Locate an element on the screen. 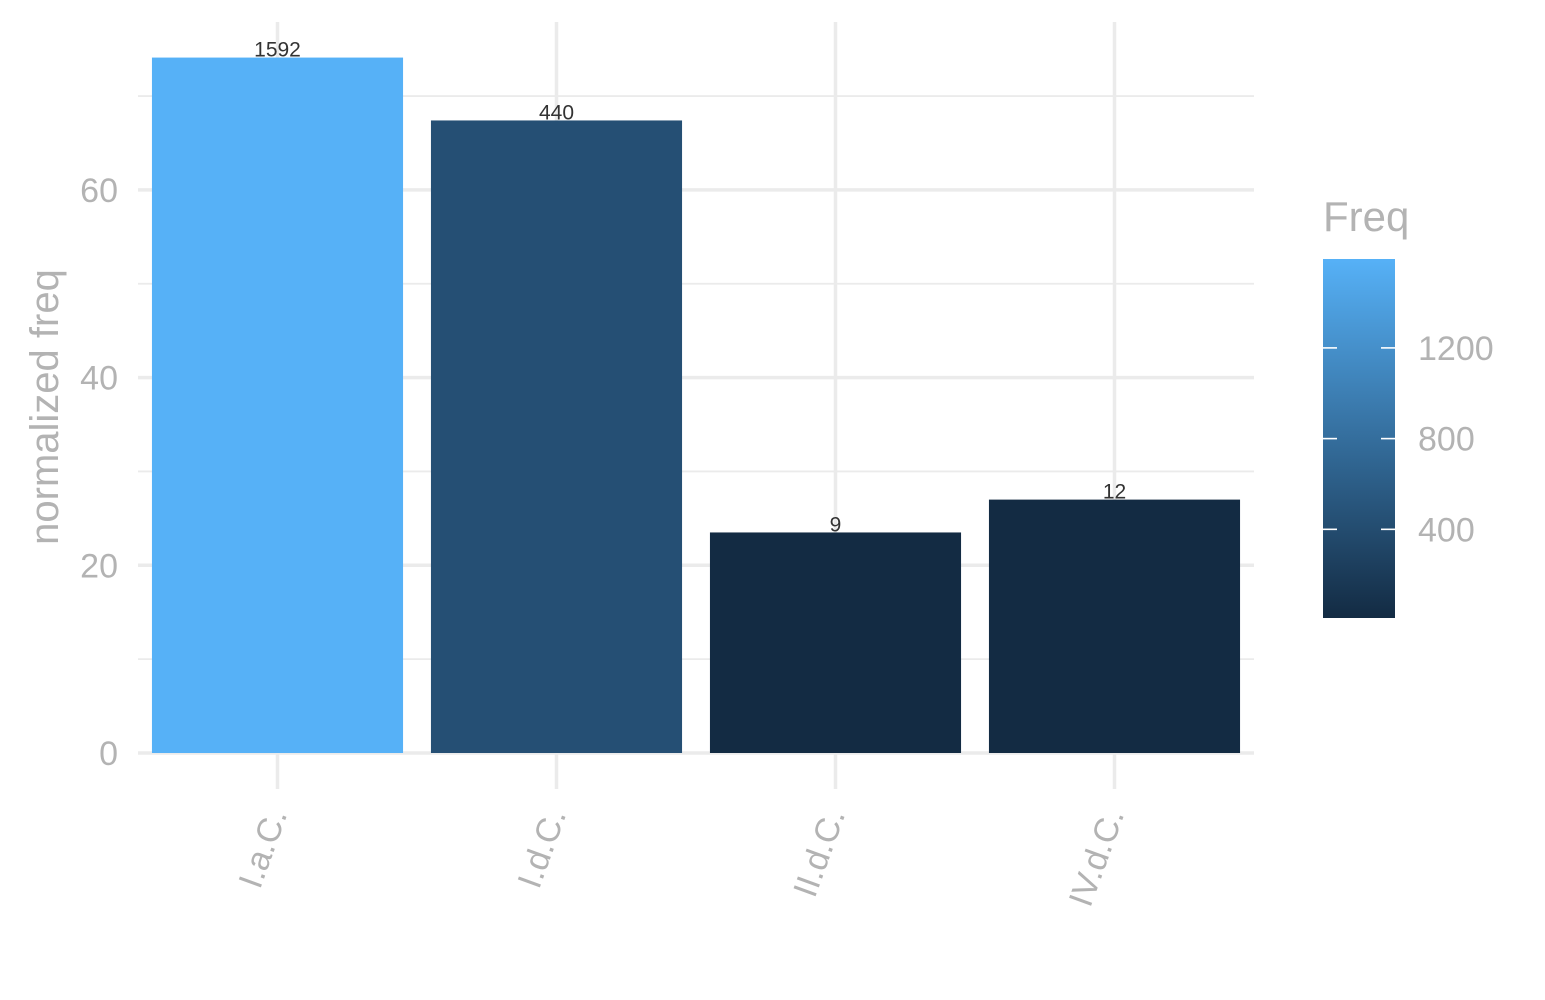 The width and height of the screenshot is (1545, 1000). bar-value-label: 440 is located at coordinates (556, 112).